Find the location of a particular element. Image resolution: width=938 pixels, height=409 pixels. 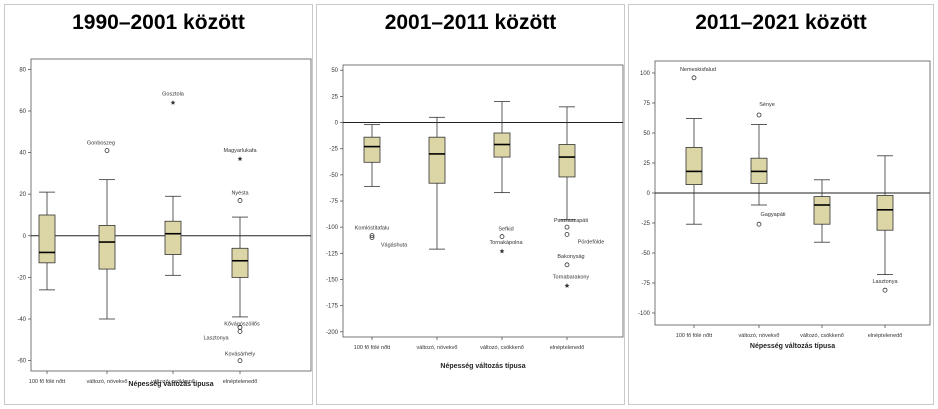

x-category-label: változó, növekvő is located at coordinates (759, 336).